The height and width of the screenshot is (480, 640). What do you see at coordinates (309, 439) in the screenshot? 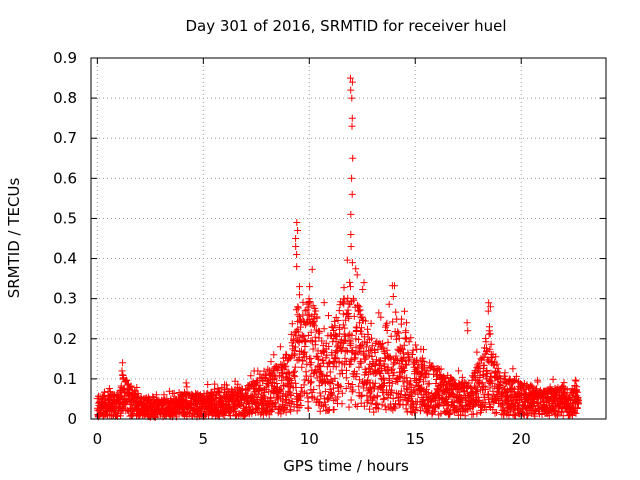
I see `x-tick-label: 10` at bounding box center [309, 439].